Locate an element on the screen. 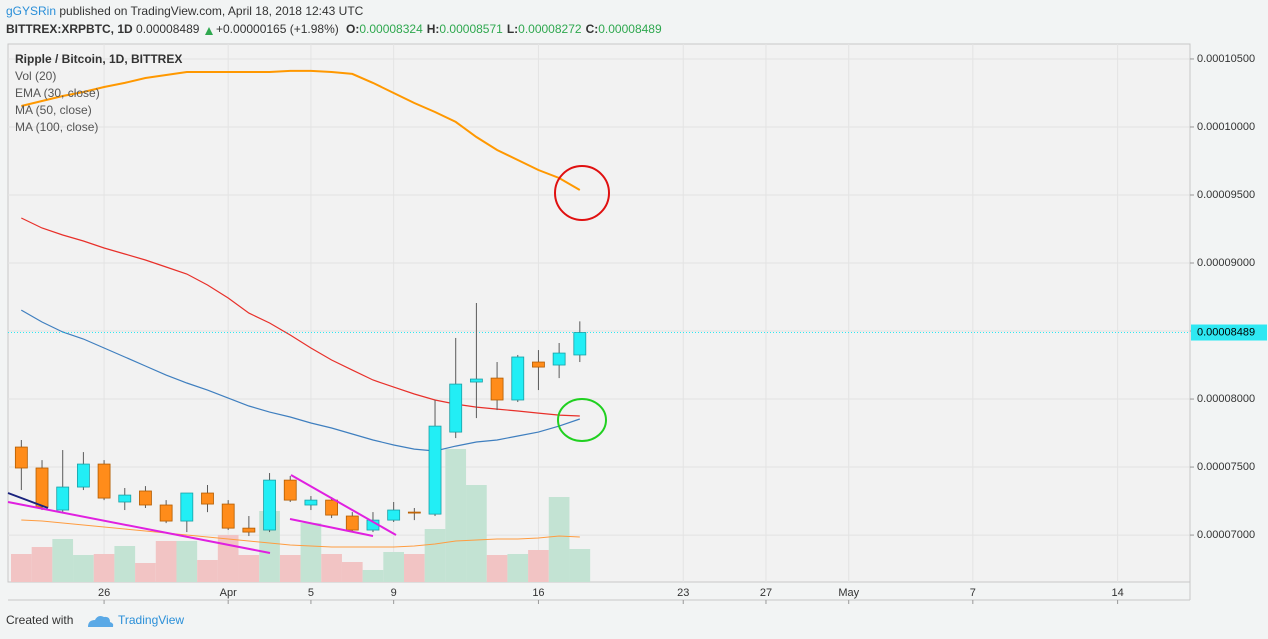 This screenshot has height=639, width=1268. ohlc-key: L: is located at coordinates (512, 29).